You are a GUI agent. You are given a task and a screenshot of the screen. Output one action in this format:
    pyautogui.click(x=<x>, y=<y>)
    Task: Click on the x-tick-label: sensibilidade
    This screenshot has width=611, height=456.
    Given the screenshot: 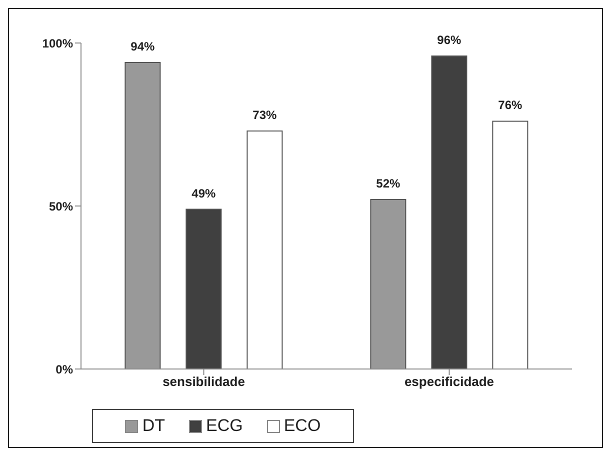 What is the action you would take?
    pyautogui.click(x=203, y=382)
    